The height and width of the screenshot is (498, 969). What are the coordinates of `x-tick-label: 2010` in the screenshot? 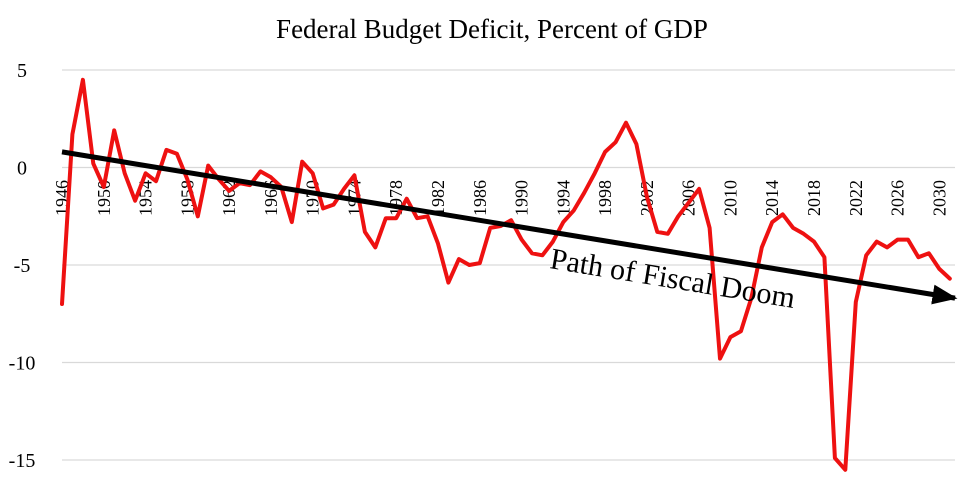 It's located at (730, 198).